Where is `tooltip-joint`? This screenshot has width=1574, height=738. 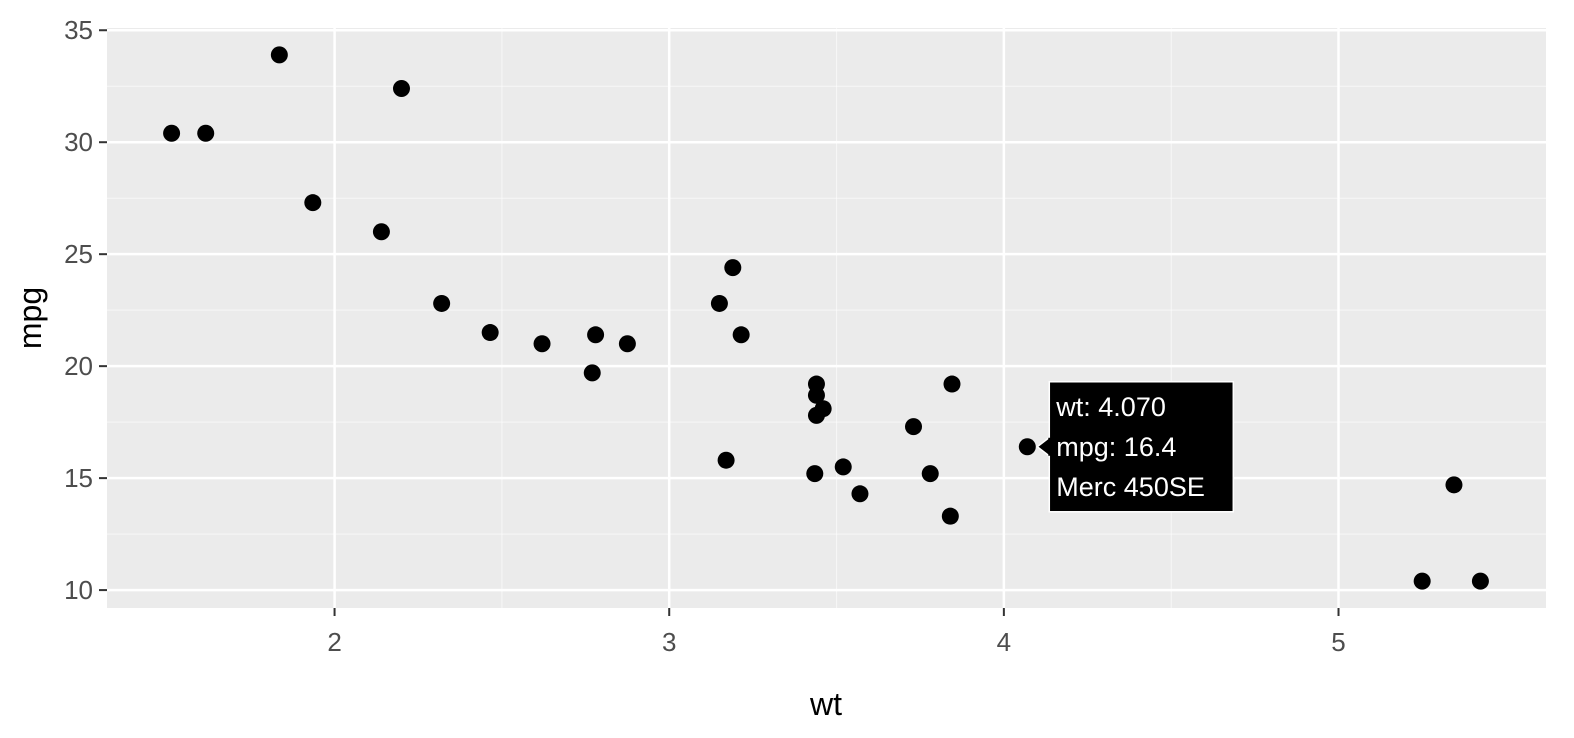 tooltip-joint is located at coordinates (1050, 446).